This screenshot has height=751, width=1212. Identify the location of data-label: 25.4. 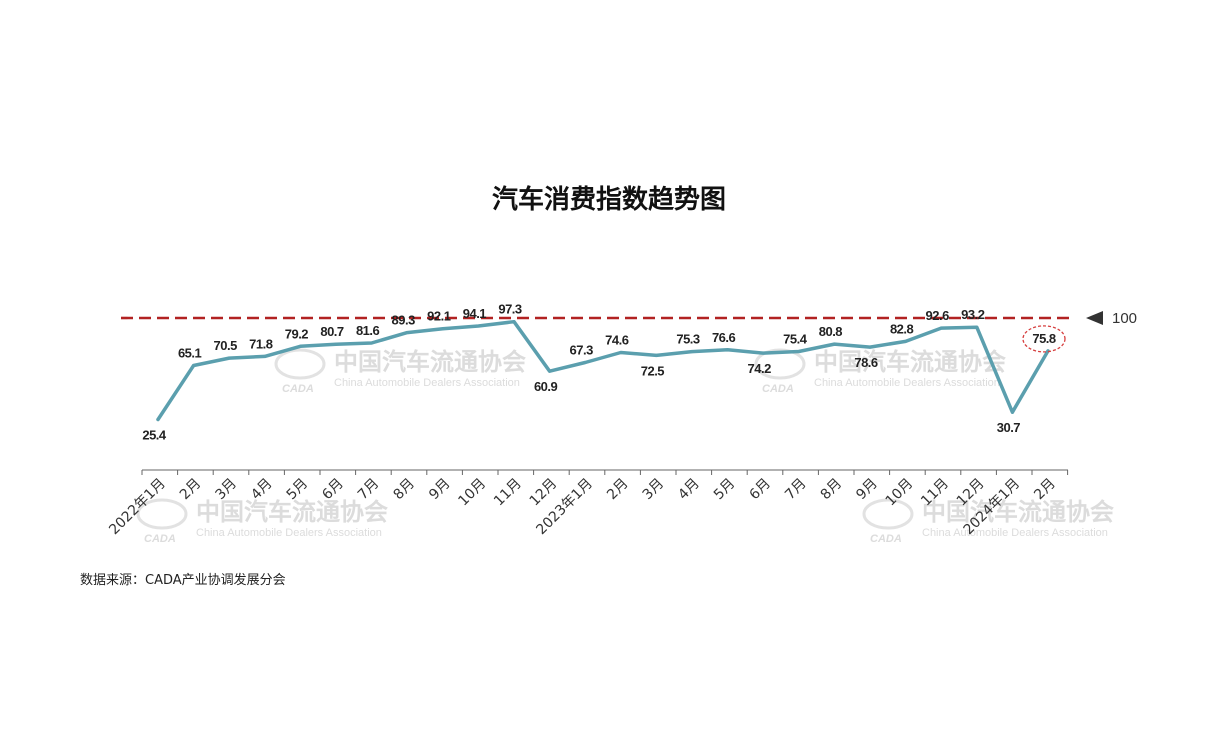
(154, 434).